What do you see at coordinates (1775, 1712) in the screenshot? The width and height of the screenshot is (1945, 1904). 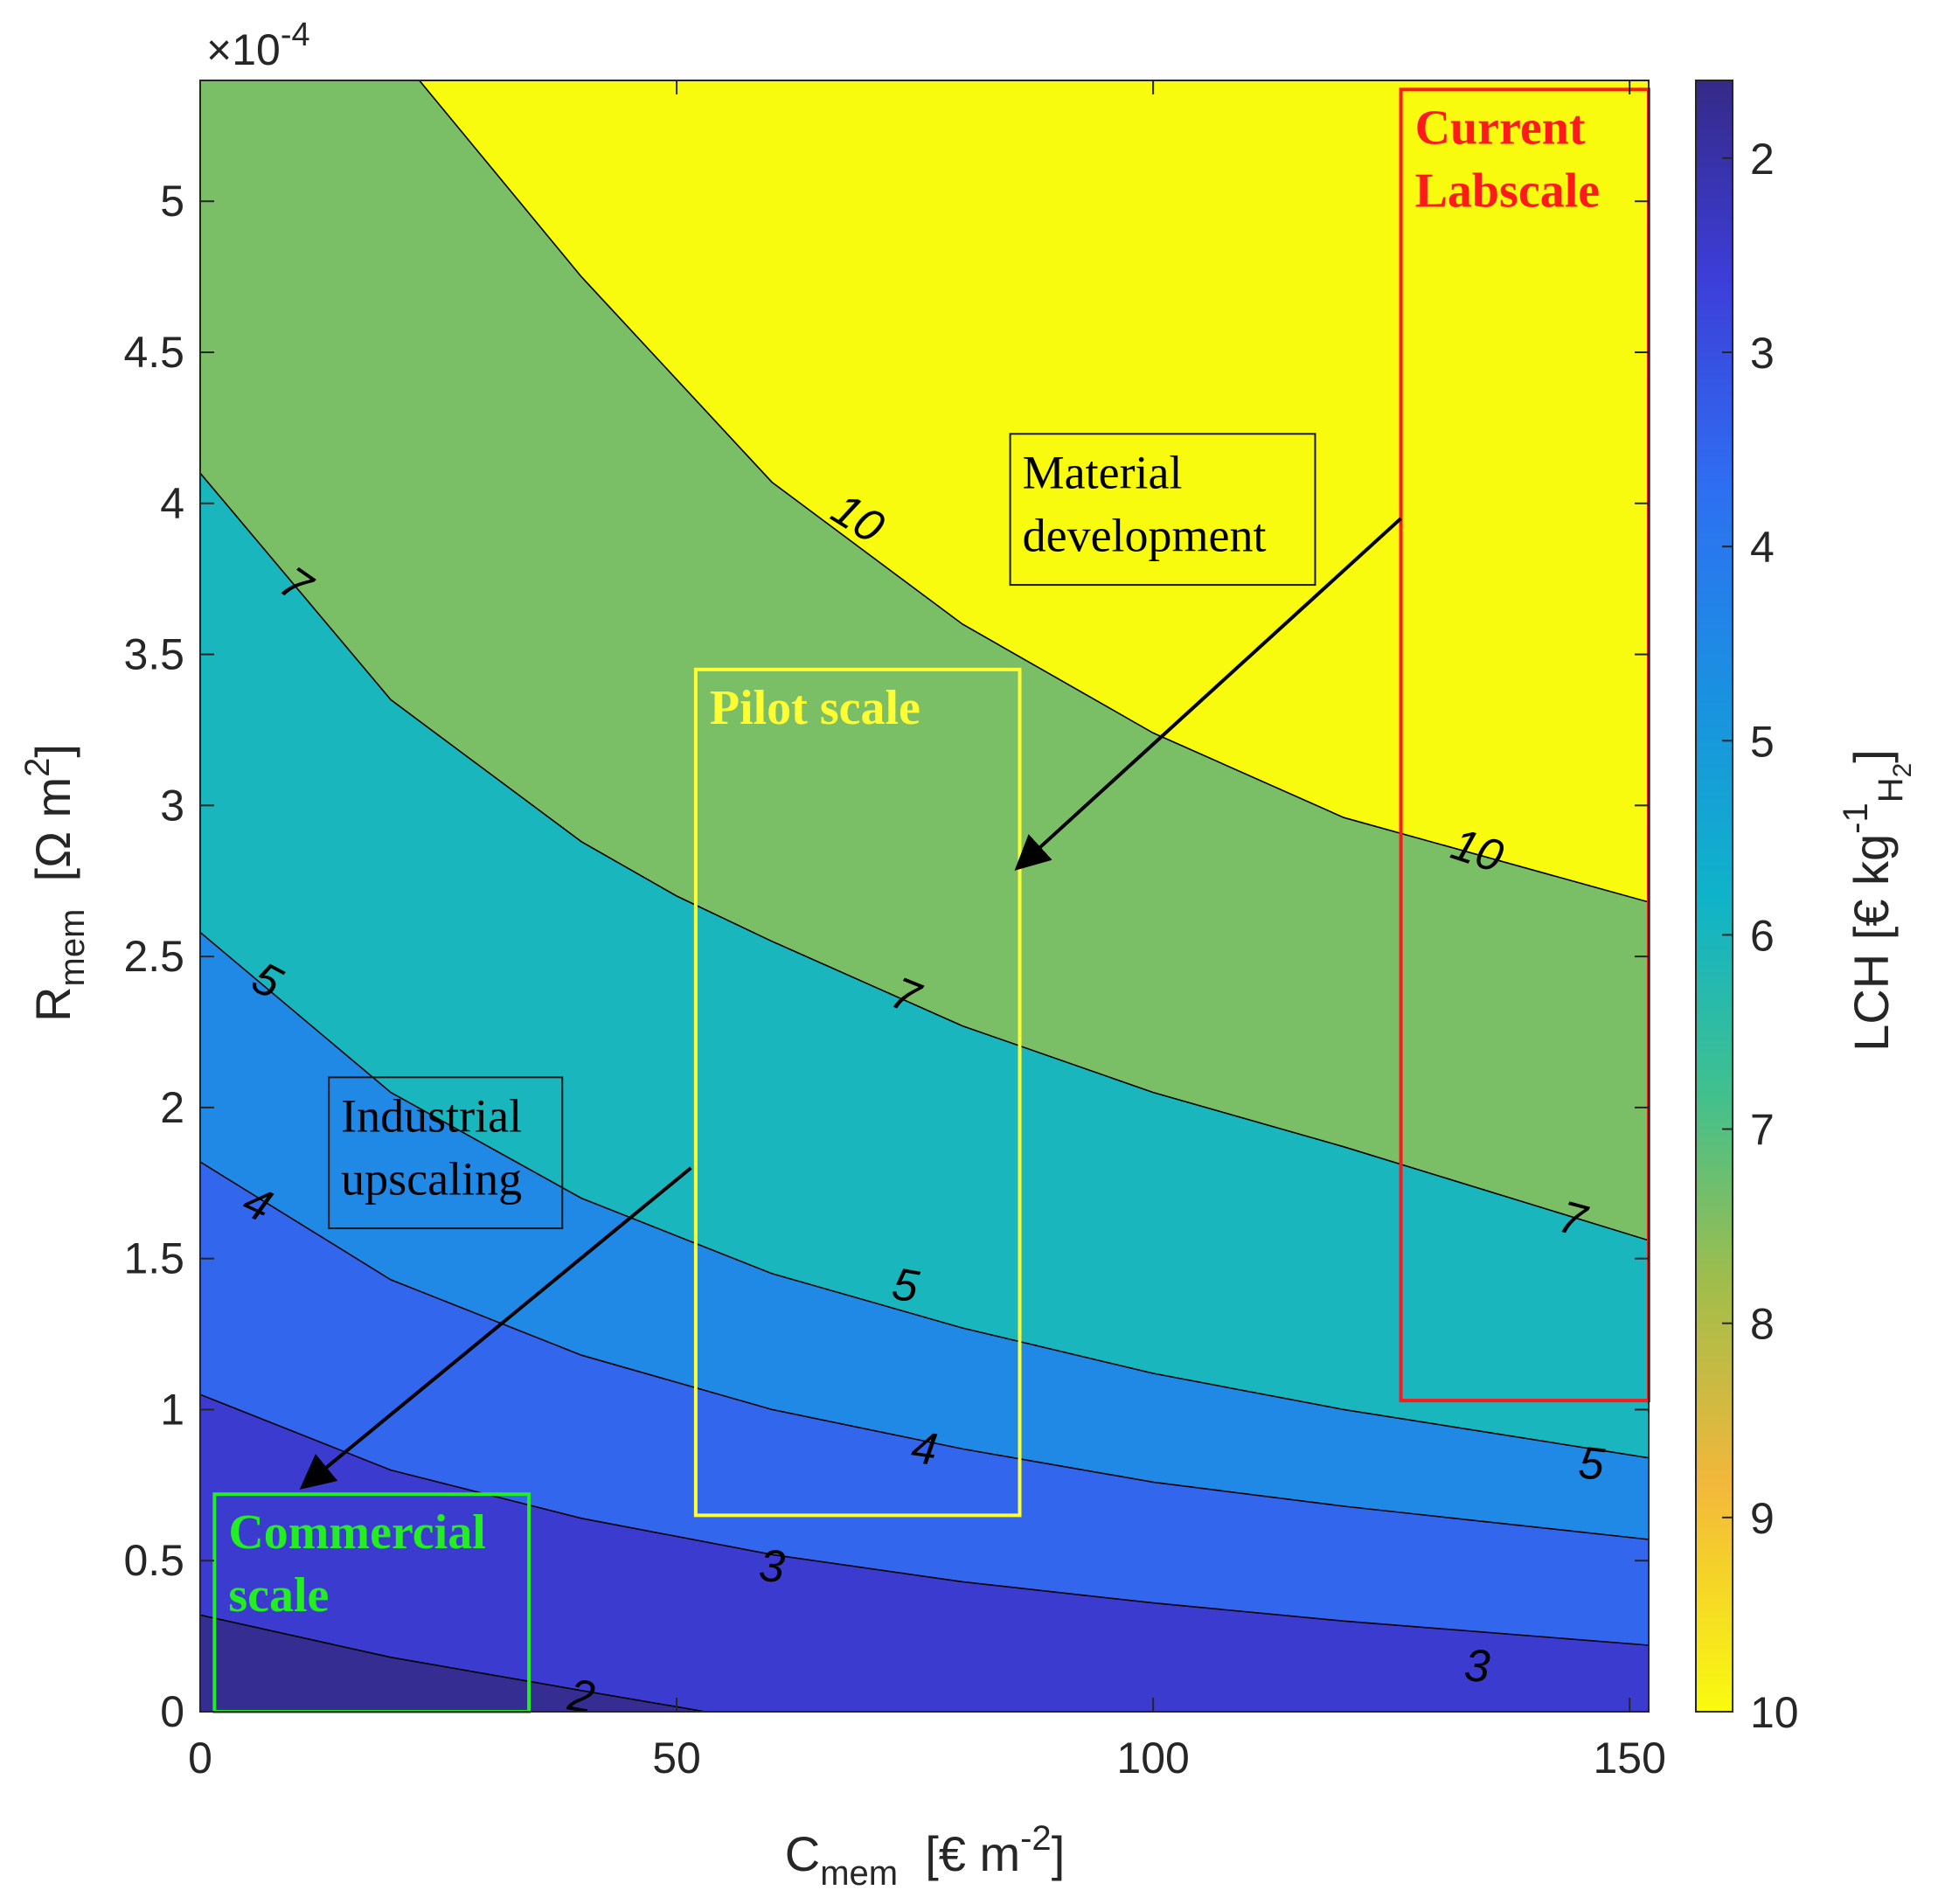 I see `colorbar-tick-label: 10` at bounding box center [1775, 1712].